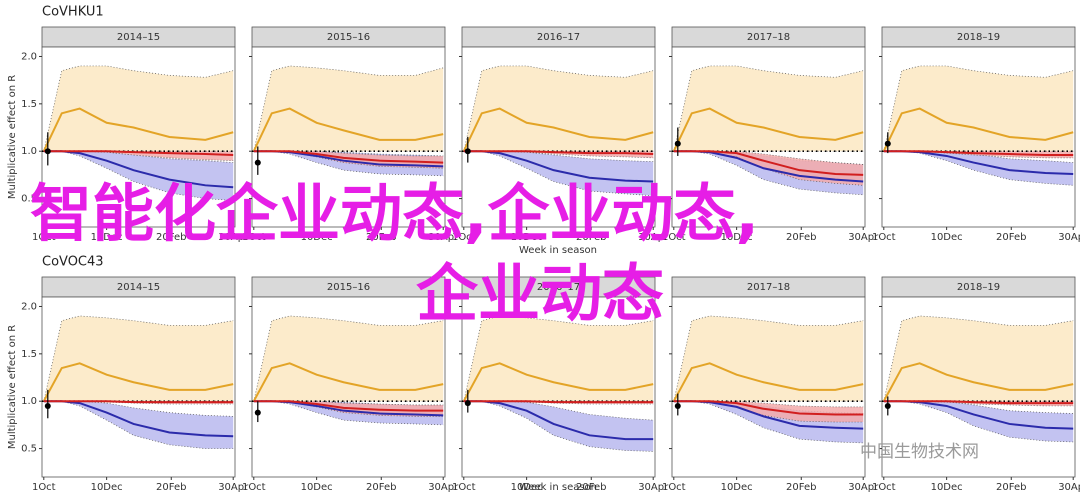 The height and width of the screenshot is (499, 1080). Describe the element at coordinates (978, 37) in the screenshot. I see `strip-label: 2018–19` at that location.